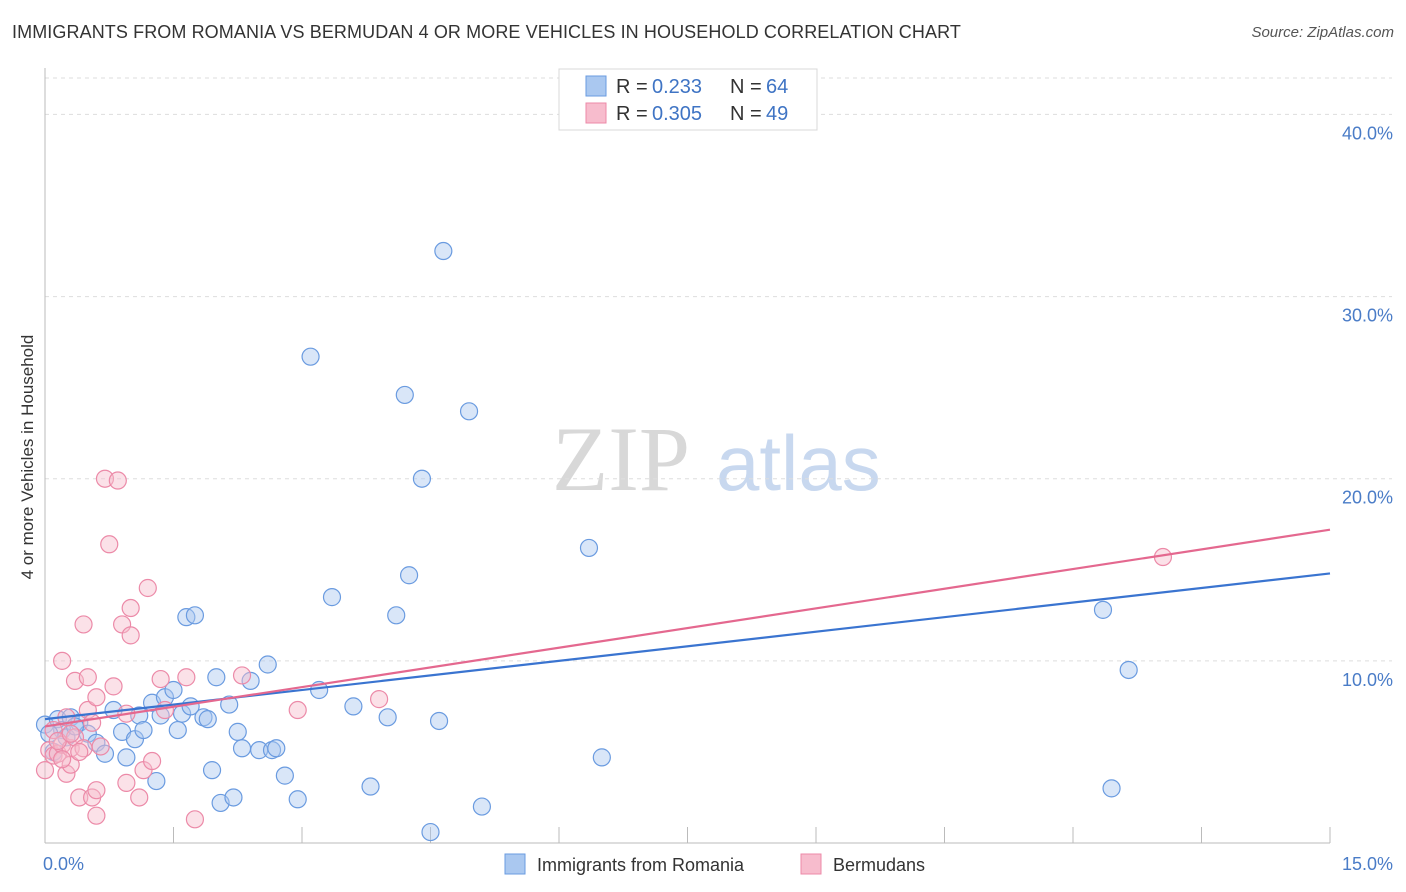 Image resolution: width=1406 pixels, height=892 pixels. What do you see at coordinates (777, 87) in the screenshot?
I see `legend-n-value-1: 64` at bounding box center [777, 87].